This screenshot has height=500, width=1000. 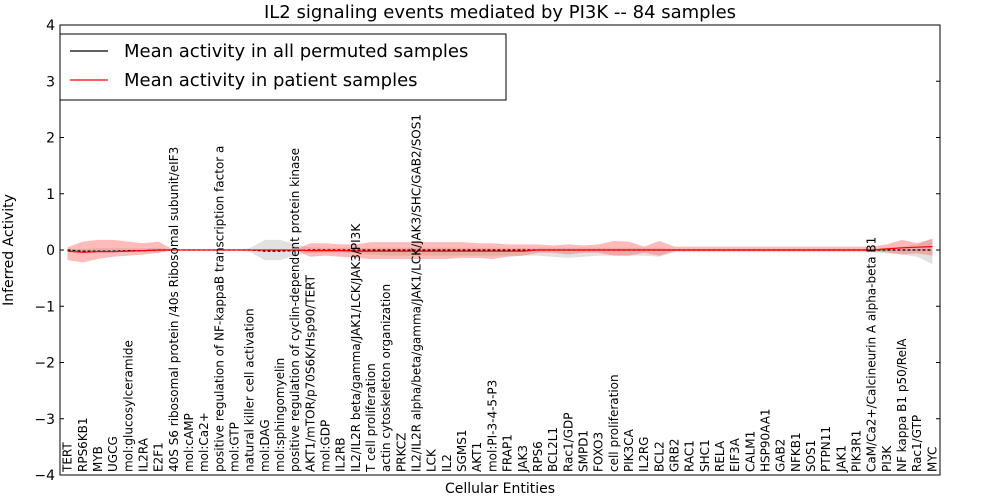 What do you see at coordinates (766, 440) in the screenshot?
I see `category-label: HSP90AA1` at bounding box center [766, 440].